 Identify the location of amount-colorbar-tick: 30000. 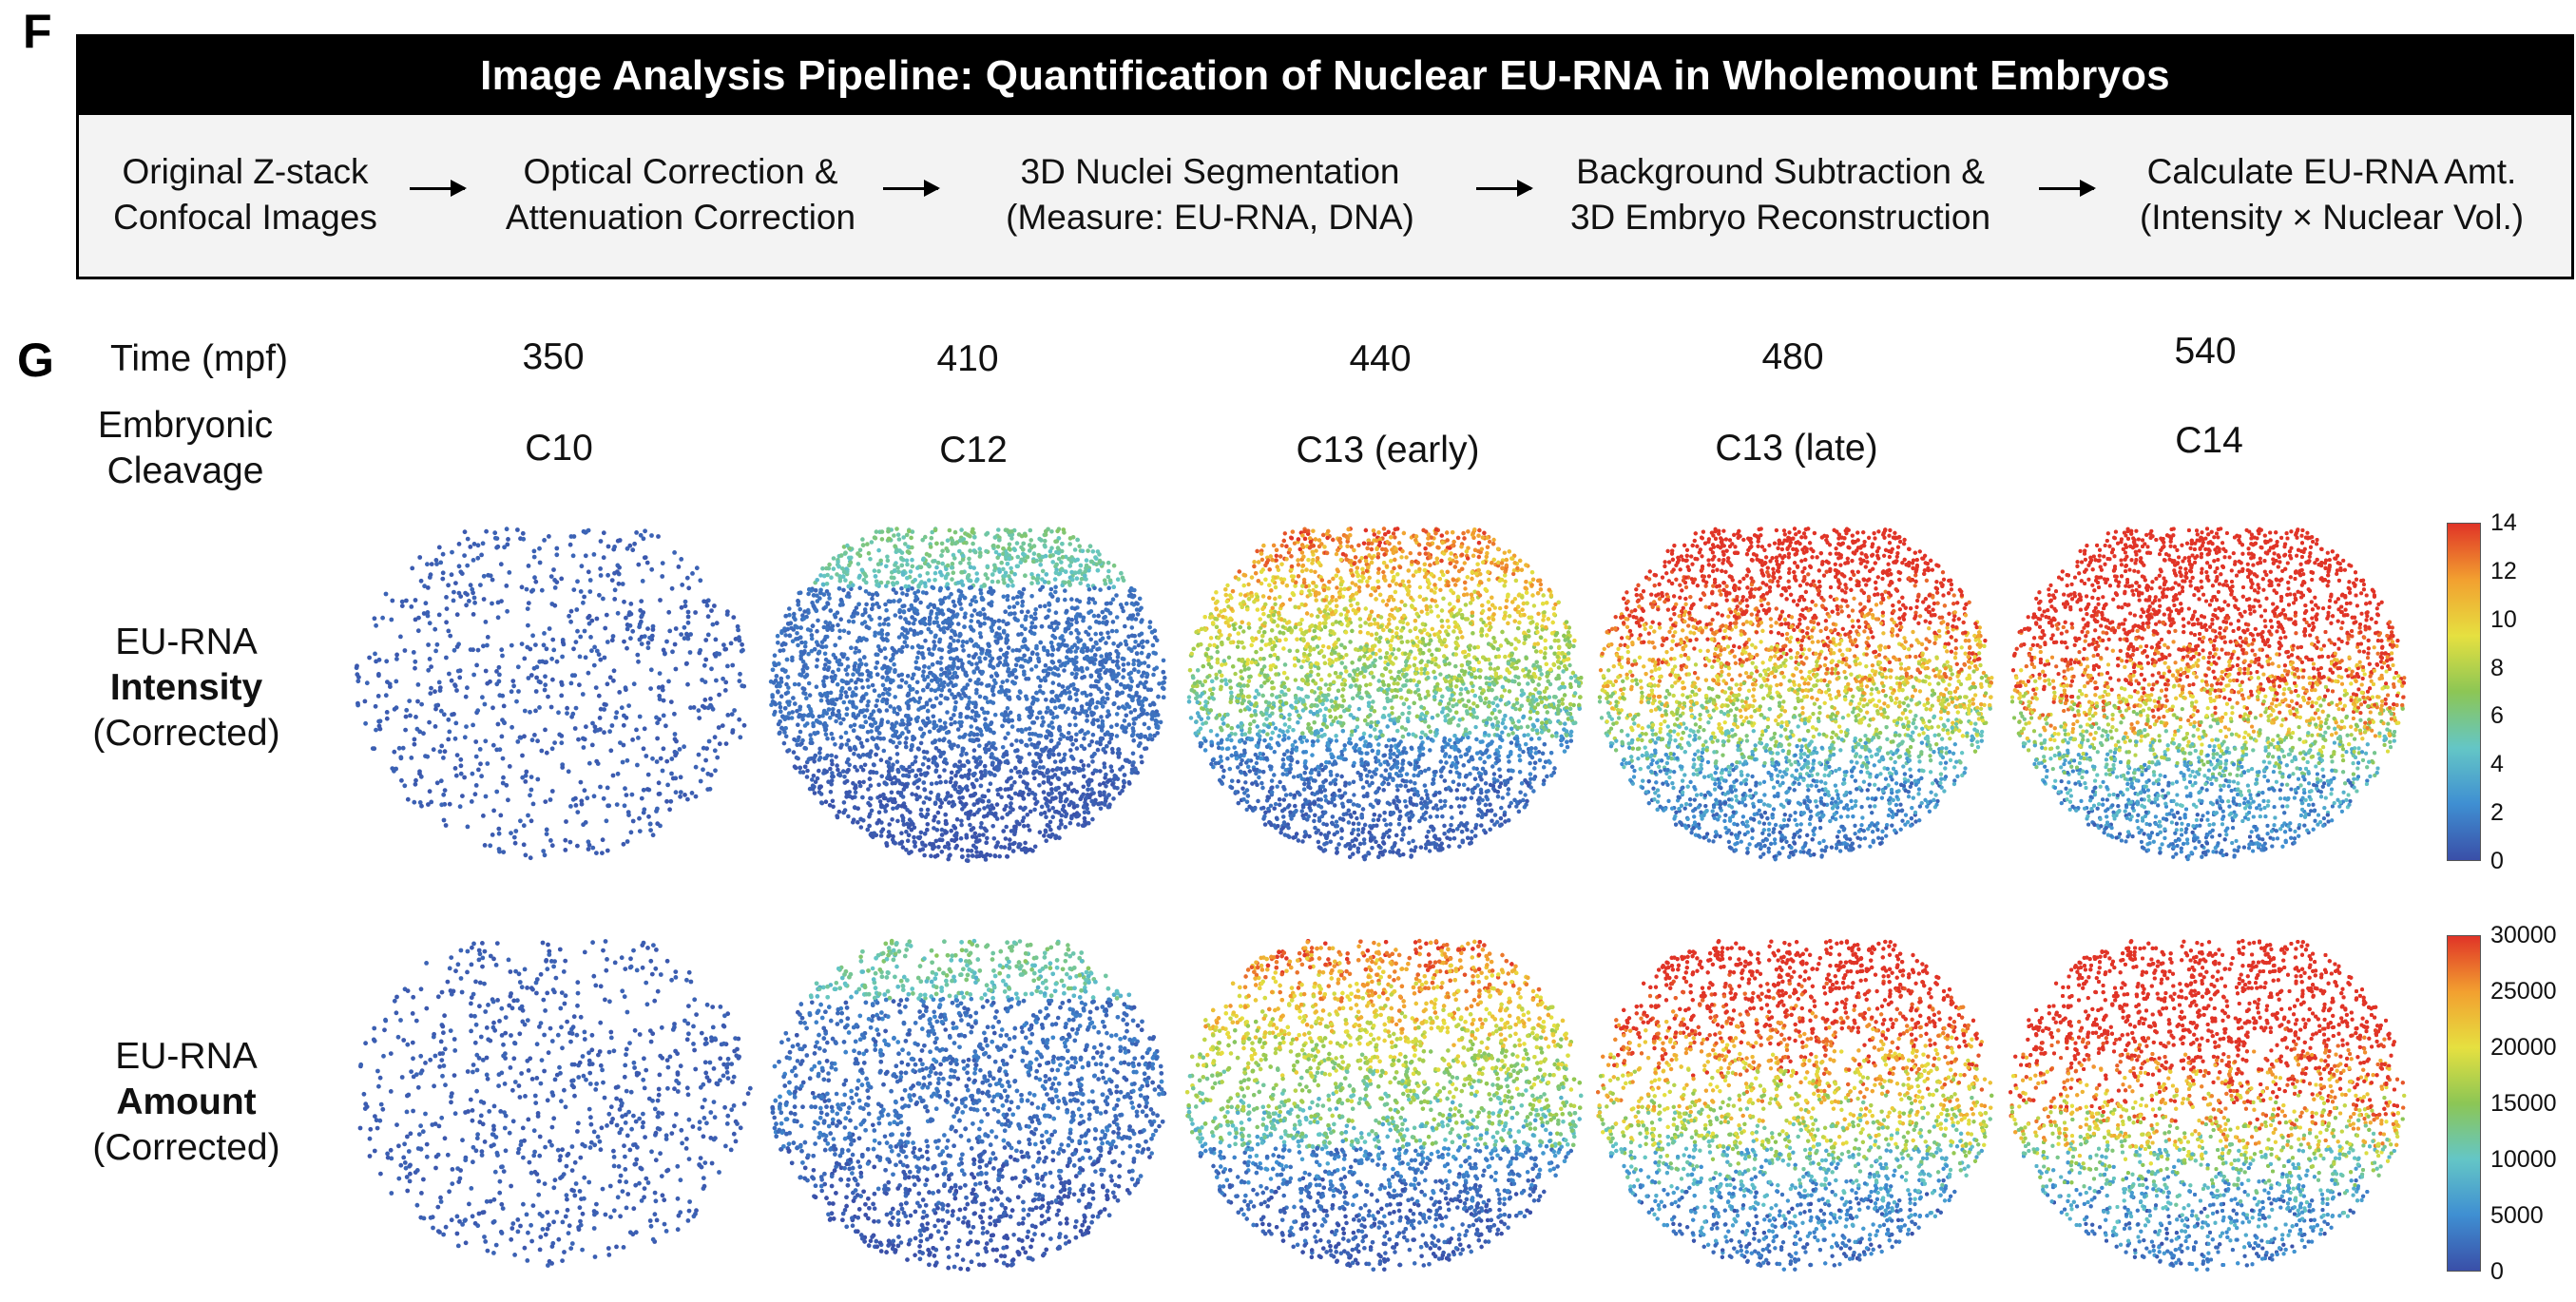
(2523, 935).